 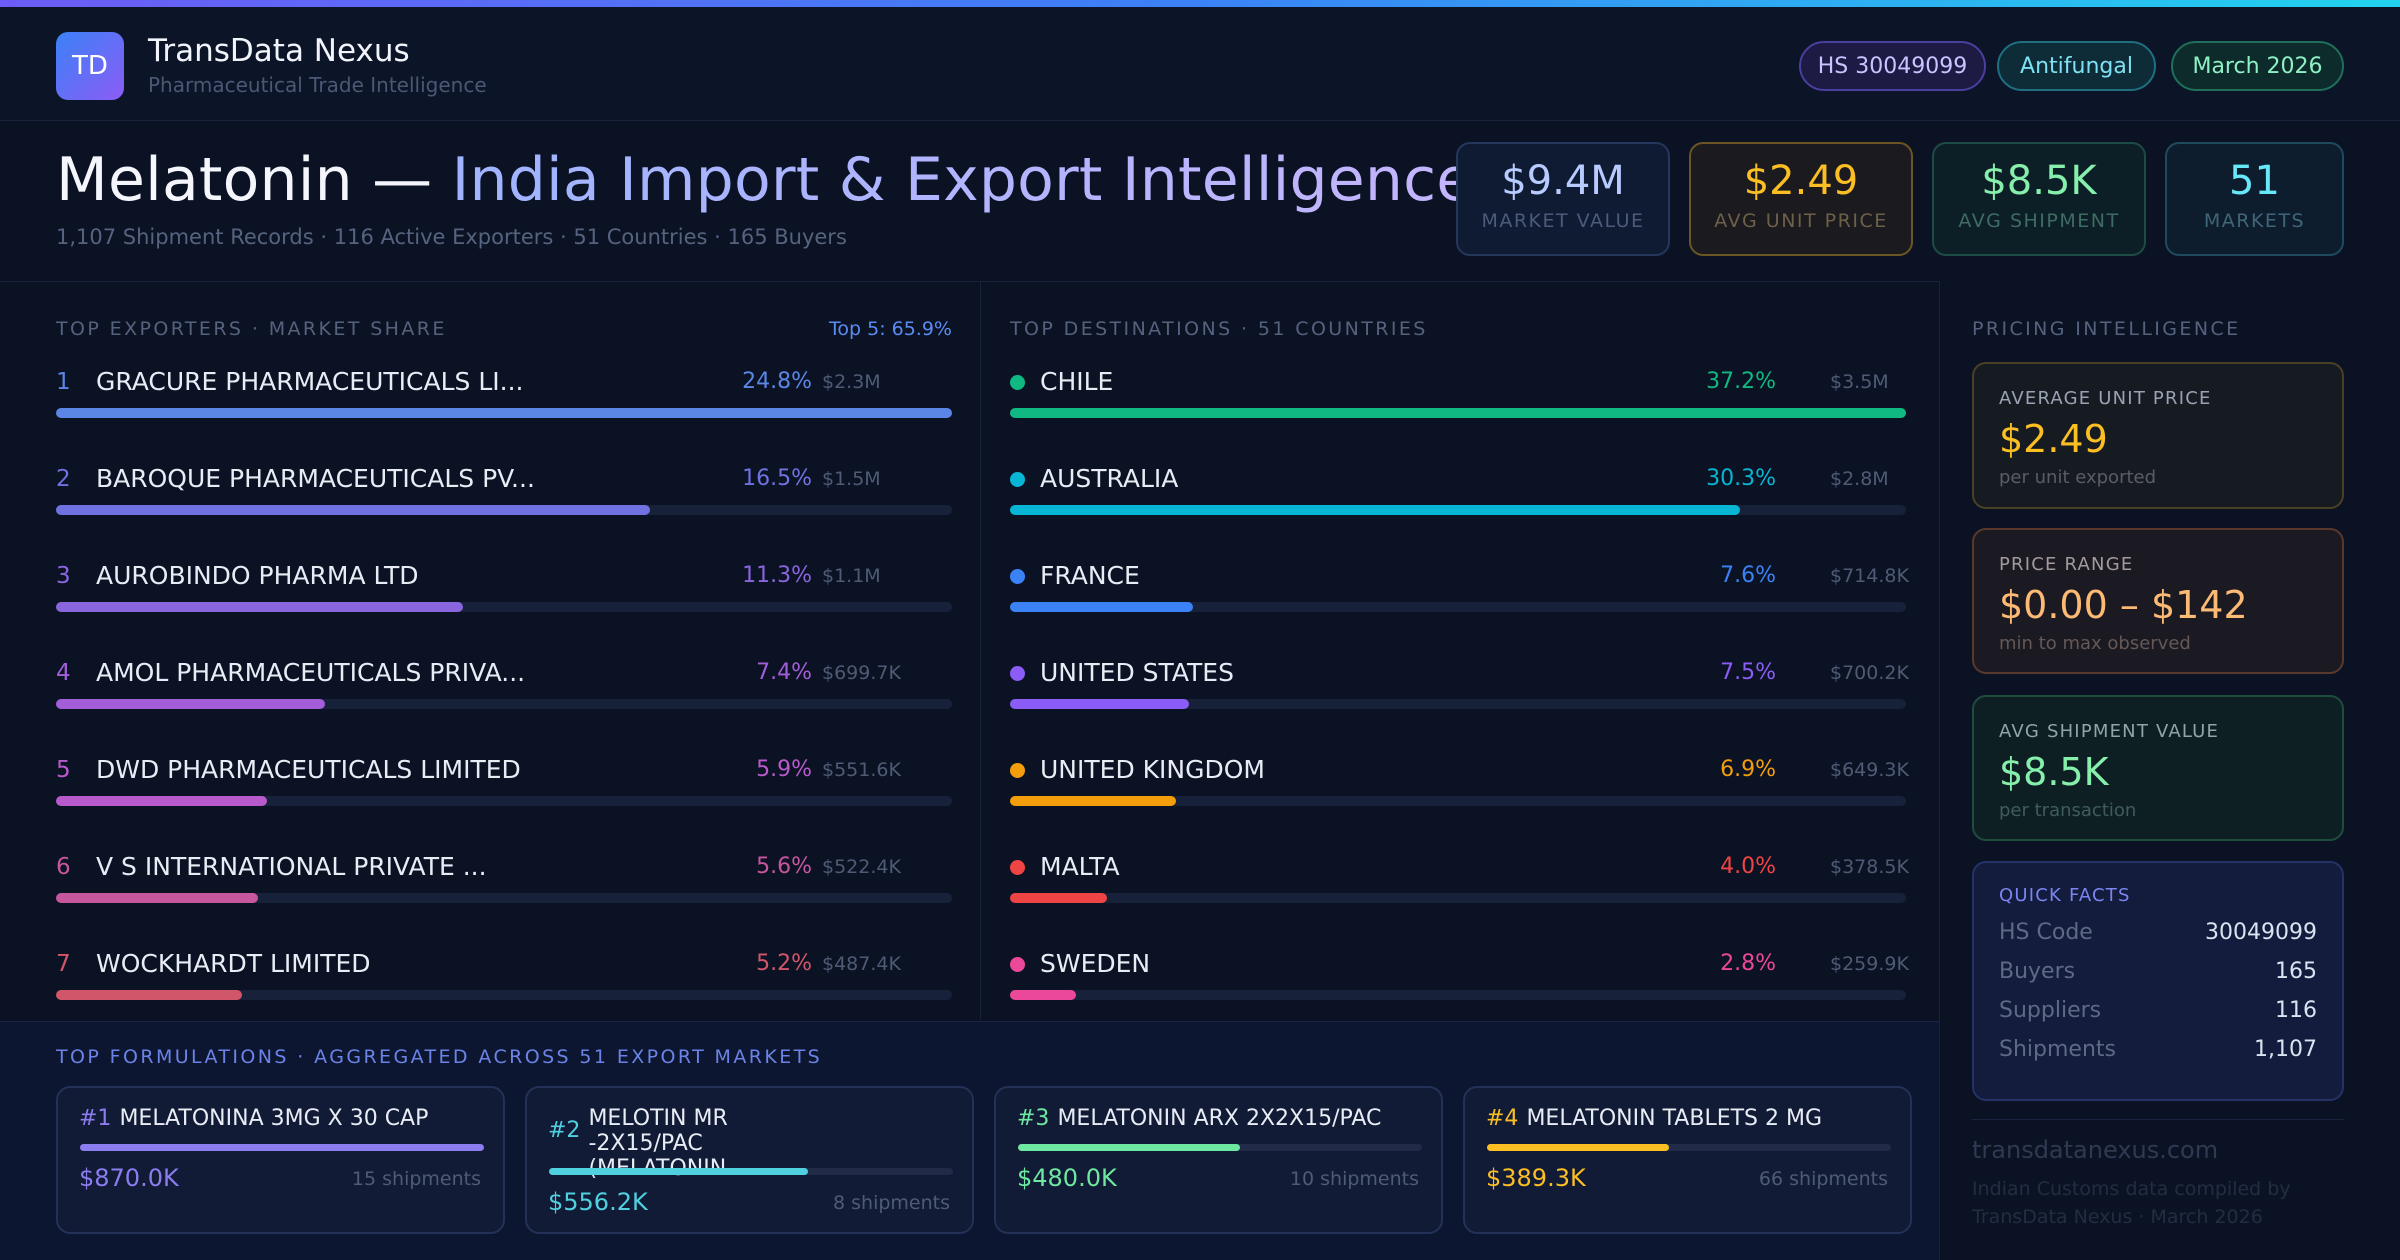 What do you see at coordinates (1222, 1118) in the screenshot?
I see `formulation-title: #3 MELATONIN ARX 2X2X15/PAC` at bounding box center [1222, 1118].